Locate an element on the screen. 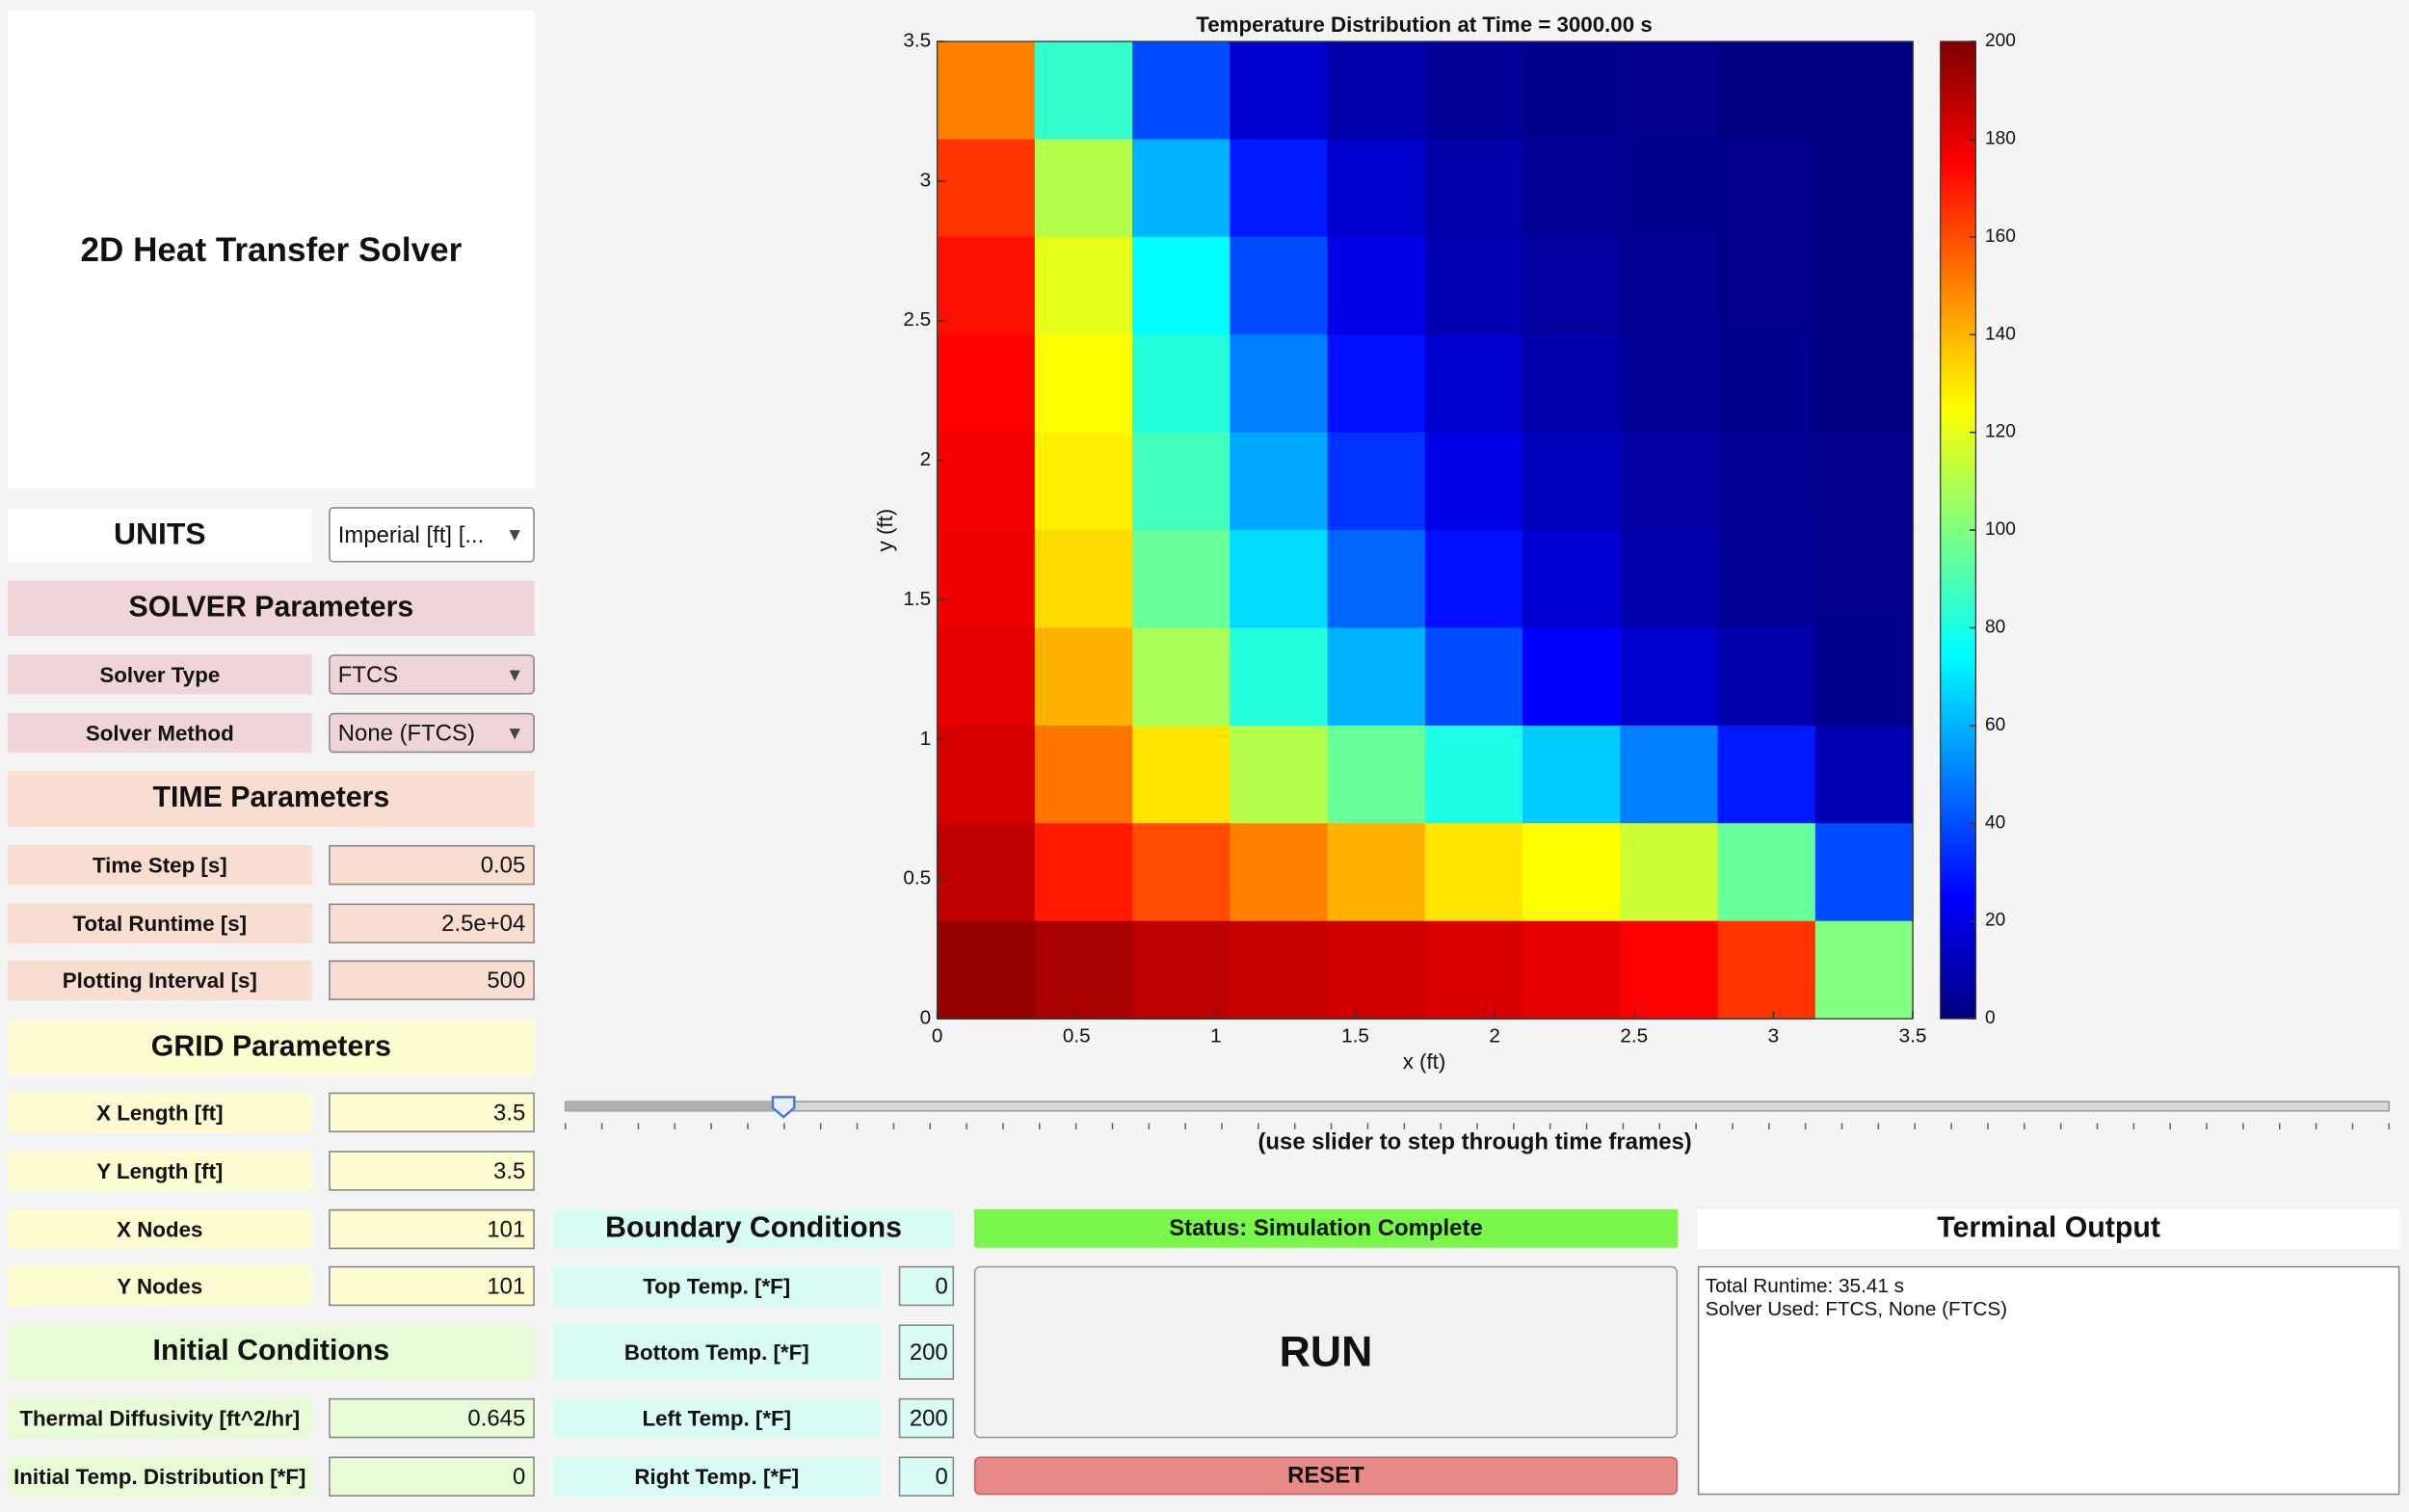 This screenshot has height=1512, width=2409. field-label: Solver Type is located at coordinates (159, 674).